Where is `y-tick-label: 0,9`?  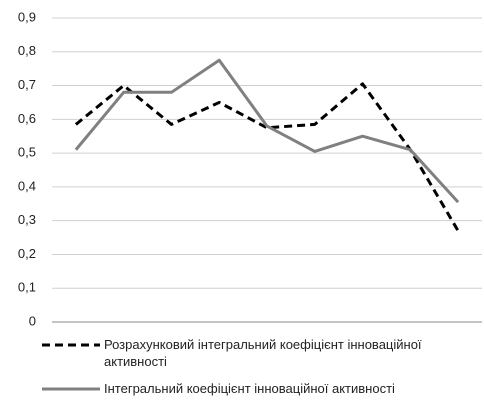
y-tick-label: 0,9 is located at coordinates (27, 16).